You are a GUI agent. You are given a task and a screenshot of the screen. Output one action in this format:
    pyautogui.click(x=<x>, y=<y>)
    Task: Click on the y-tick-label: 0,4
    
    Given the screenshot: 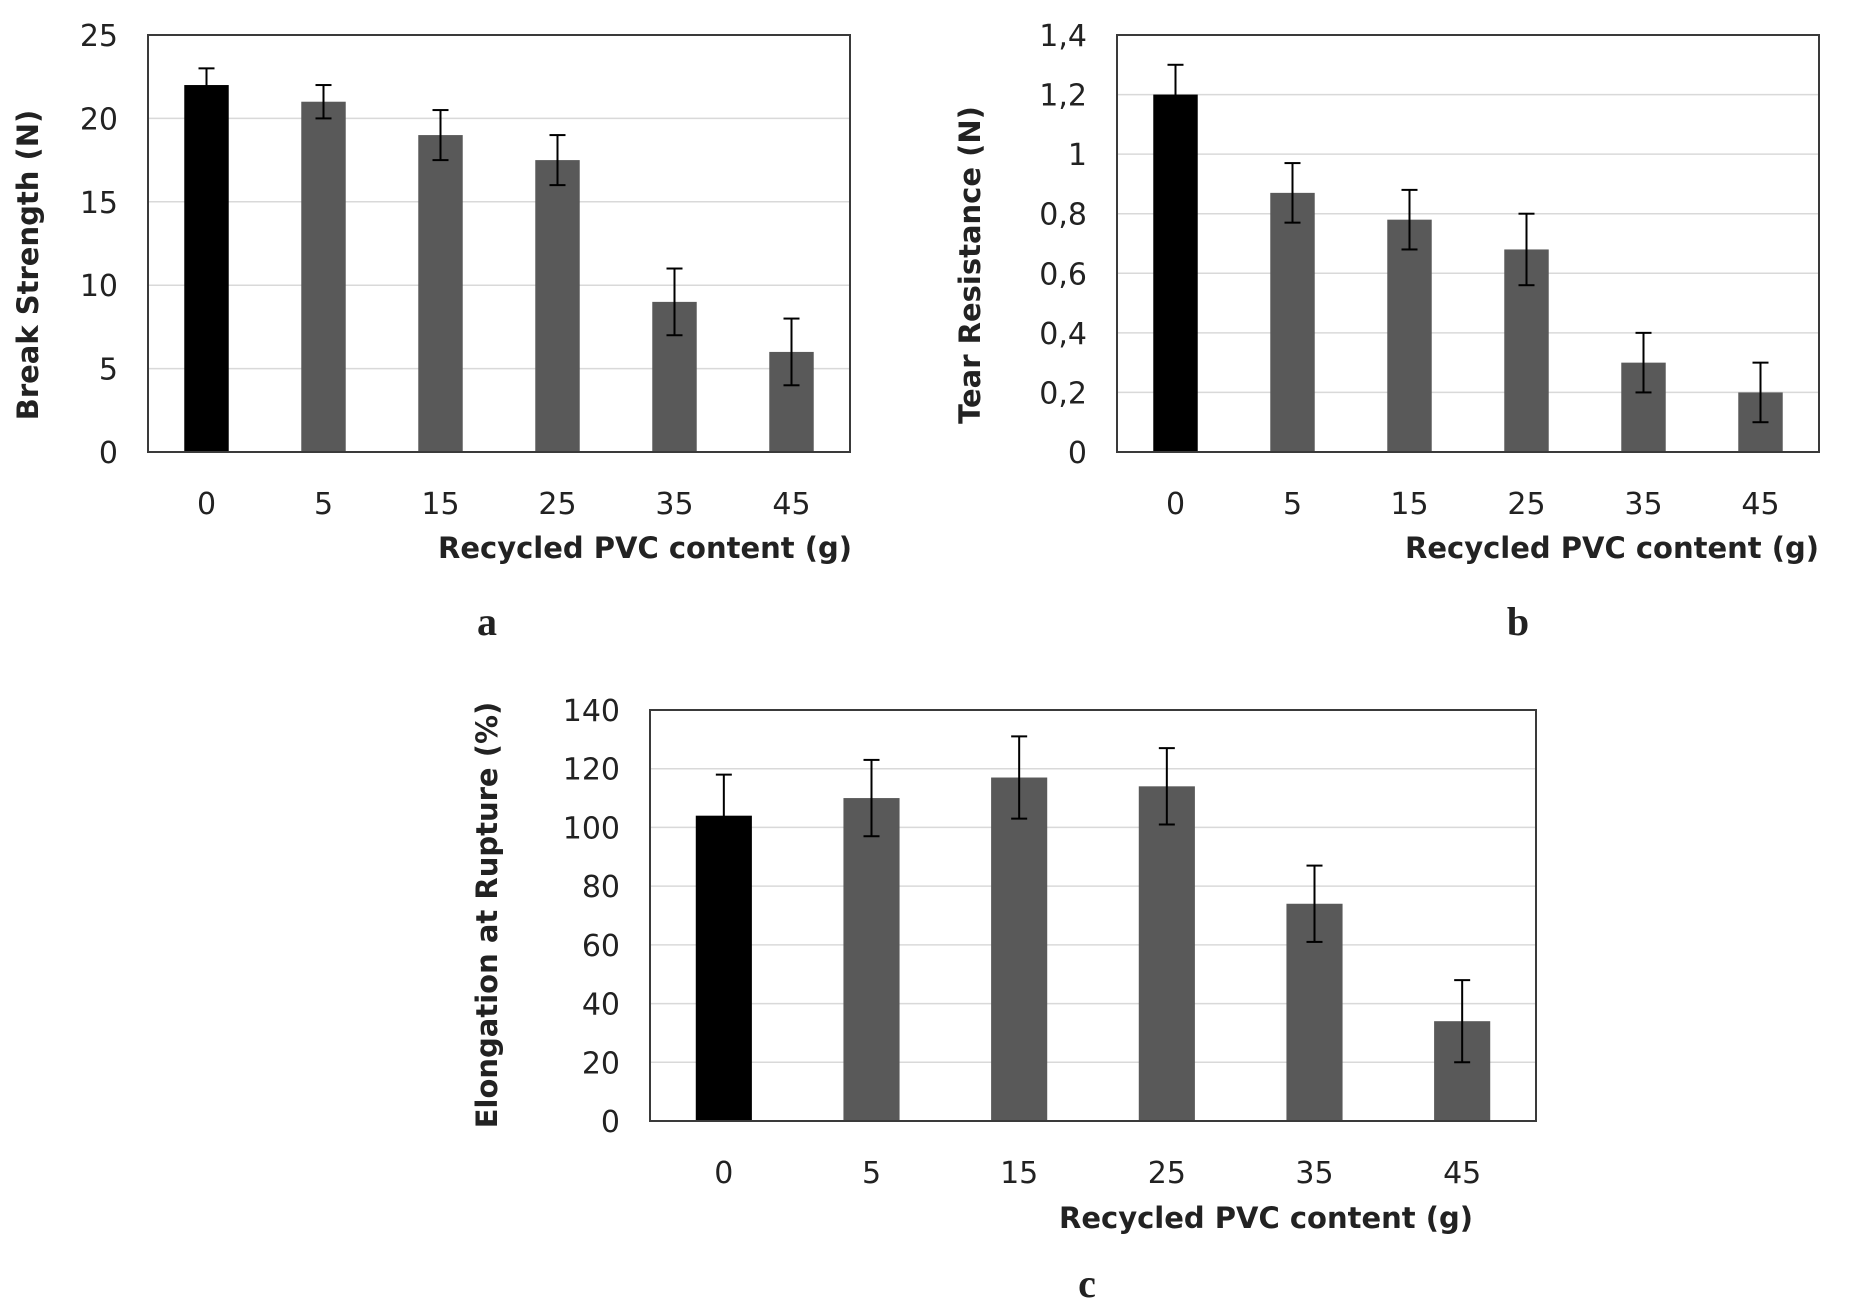 What is the action you would take?
    pyautogui.click(x=1063, y=334)
    